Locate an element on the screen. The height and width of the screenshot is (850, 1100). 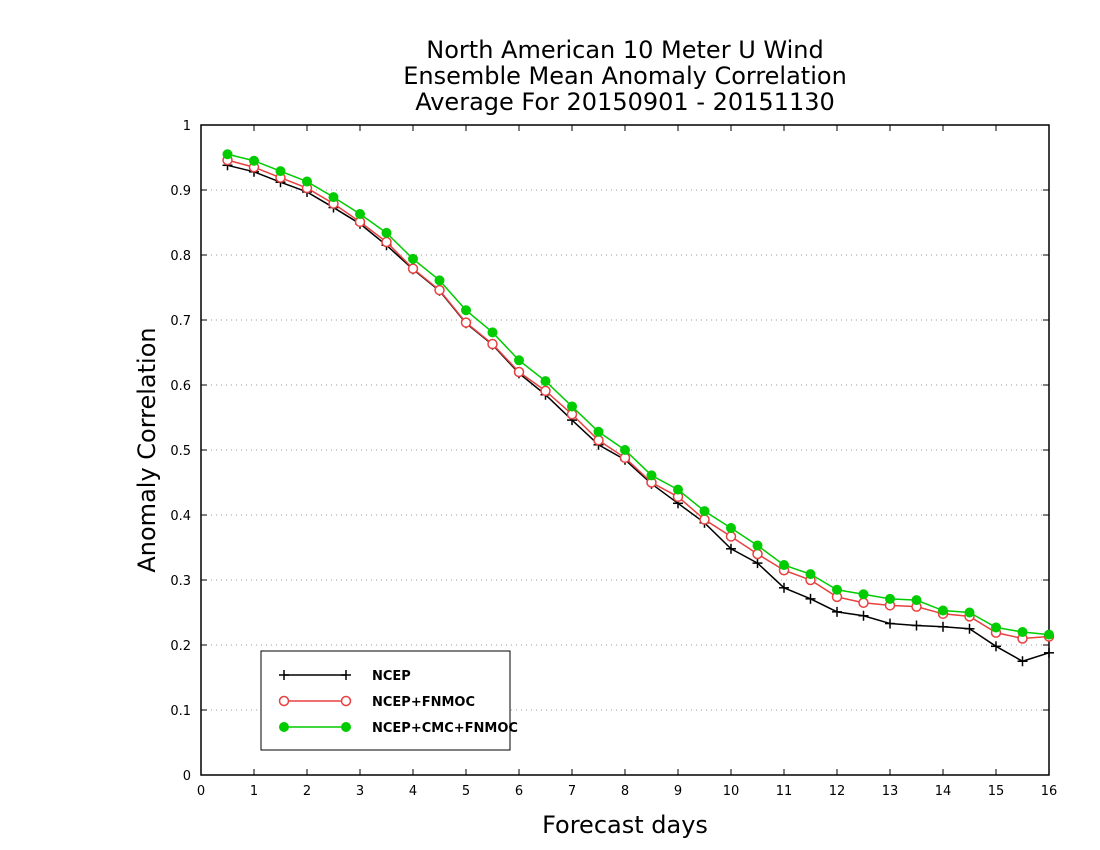
x-tick-label-4: 4 is located at coordinates (413, 791).